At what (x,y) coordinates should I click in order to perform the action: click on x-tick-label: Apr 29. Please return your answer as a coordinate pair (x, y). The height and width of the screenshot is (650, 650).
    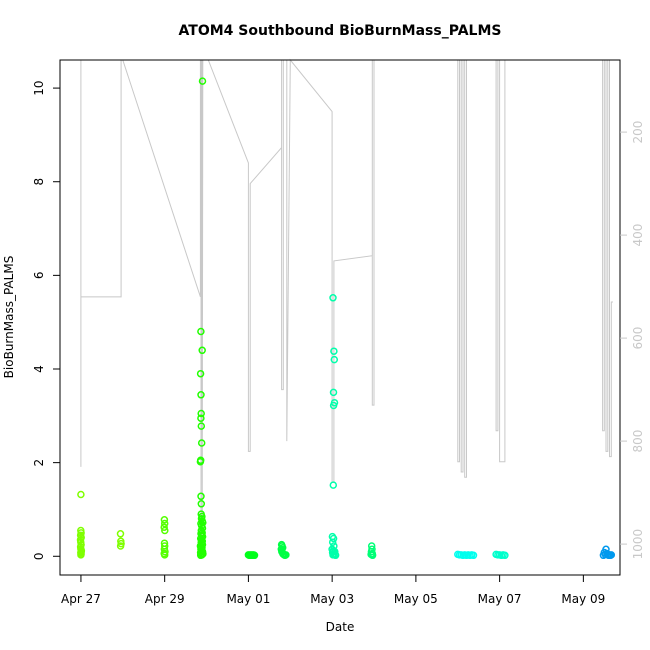
    Looking at the image, I should click on (165, 599).